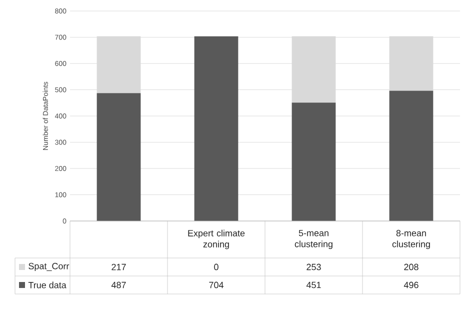  What do you see at coordinates (411, 240) in the screenshot?
I see `x-tick-label: 8-mean clustering` at bounding box center [411, 240].